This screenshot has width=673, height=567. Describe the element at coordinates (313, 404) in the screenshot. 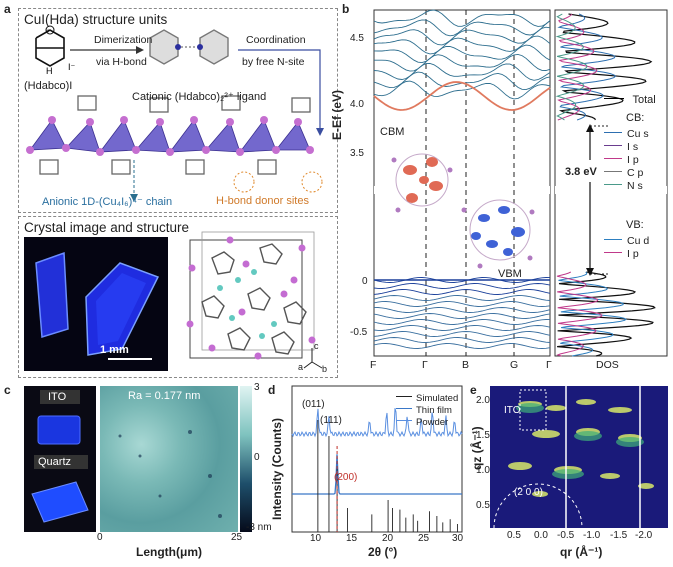

I see `peak-011-label: (011)` at that location.